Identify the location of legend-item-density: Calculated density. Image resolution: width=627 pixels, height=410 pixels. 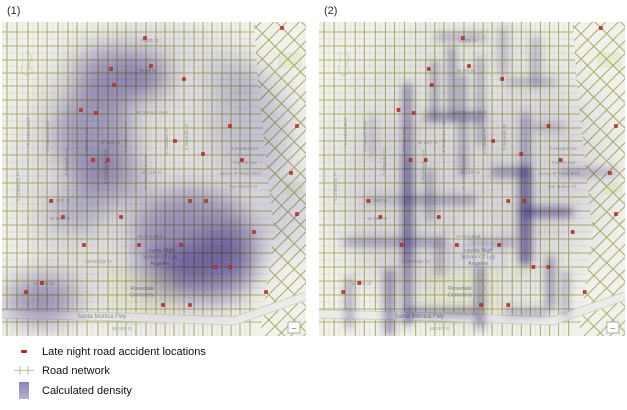
(166, 390).